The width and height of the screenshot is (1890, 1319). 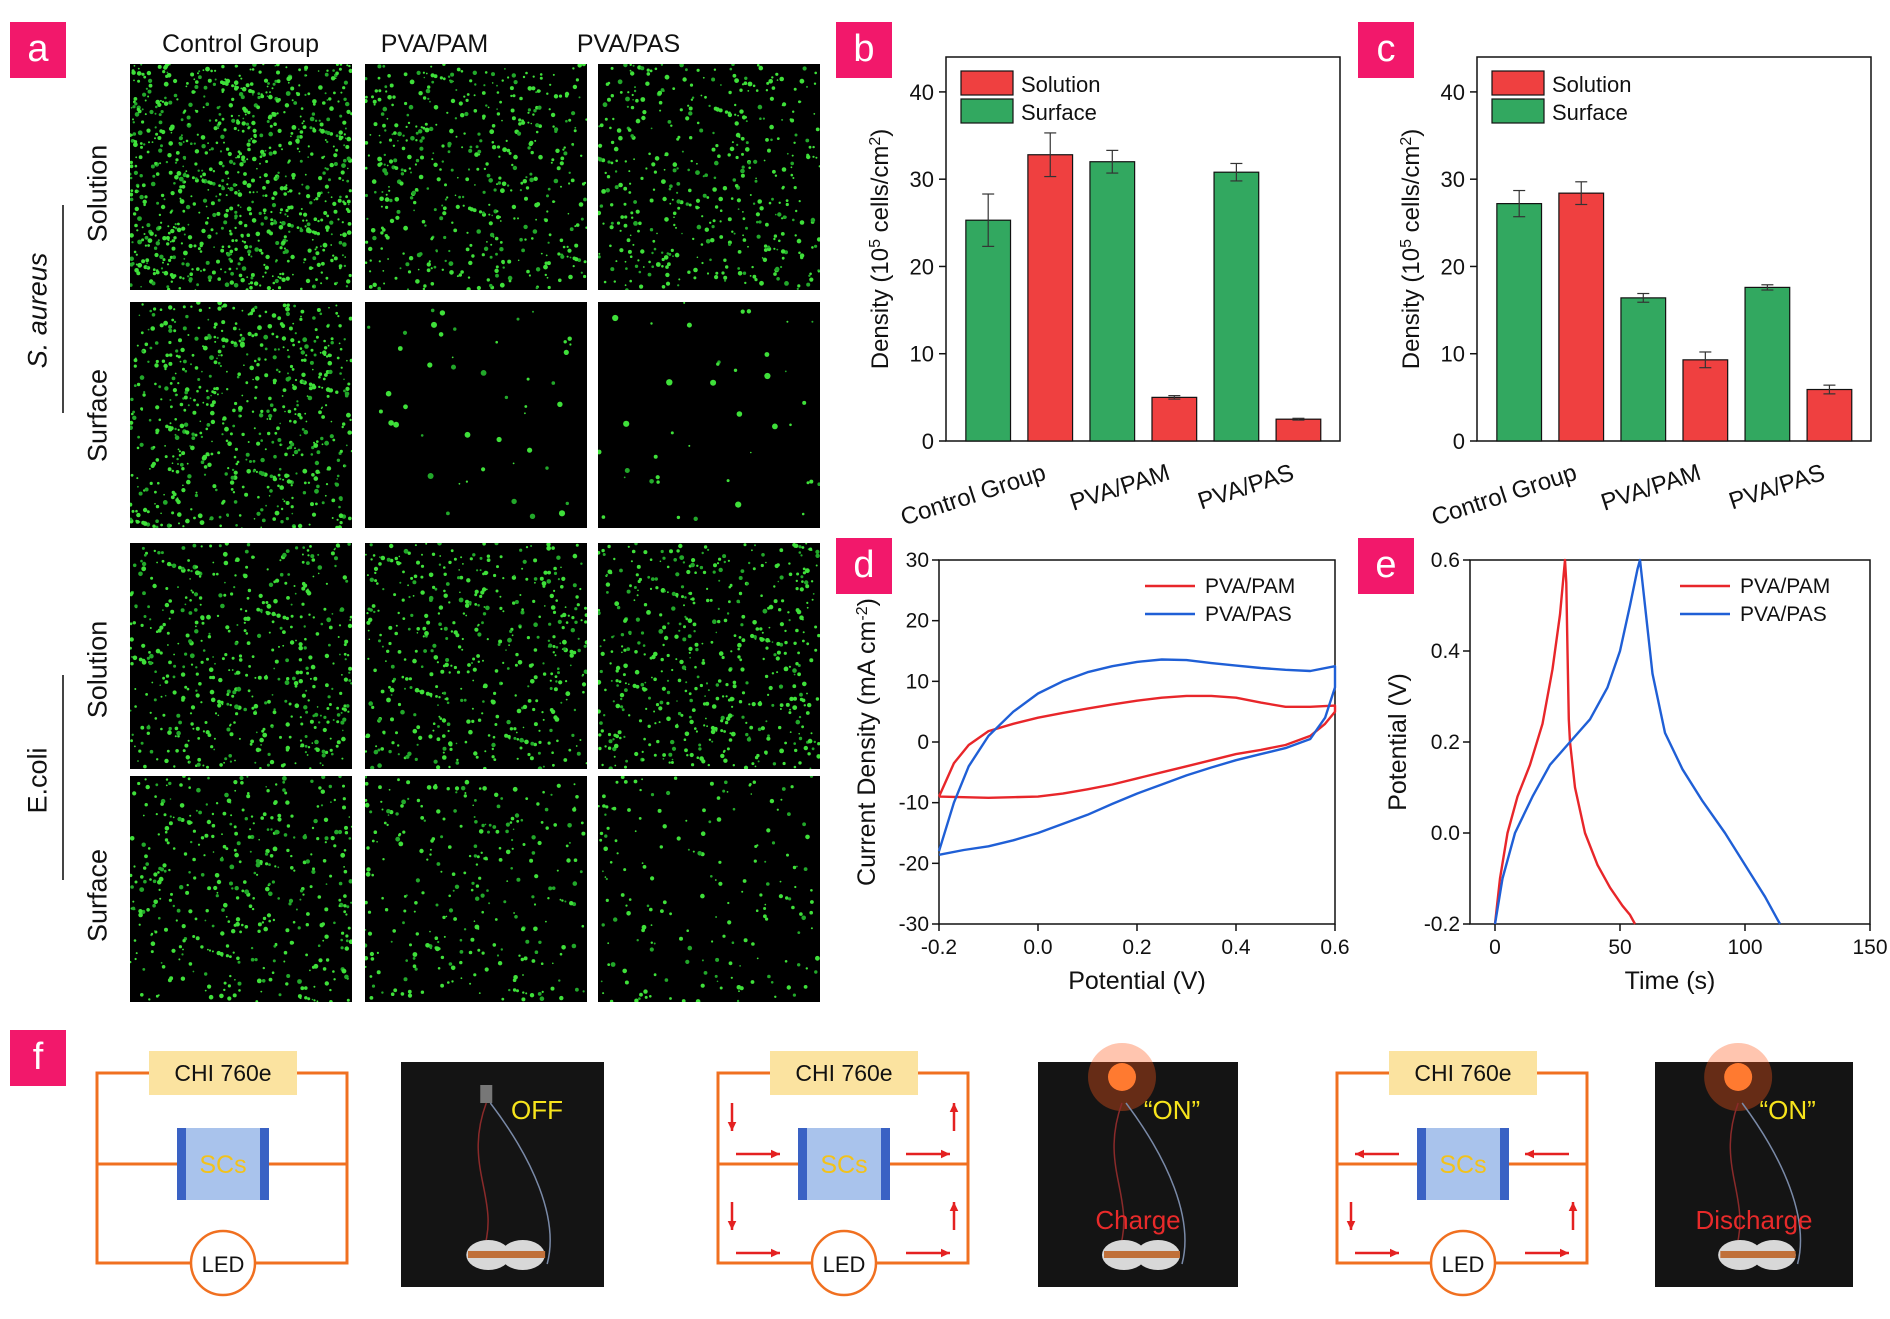 What do you see at coordinates (1565, 741) in the screenshot?
I see `chart-e-series-pva-pam` at bounding box center [1565, 741].